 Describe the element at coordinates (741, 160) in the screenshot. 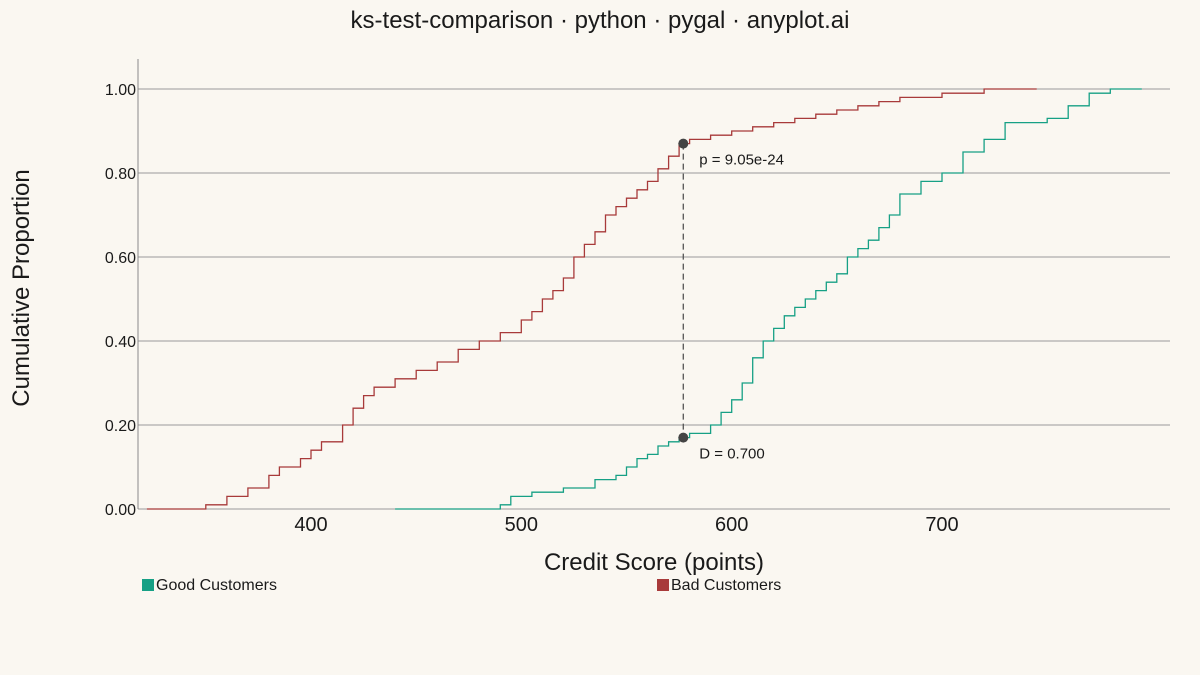

I see `p-value-label: p = 9.05e-24` at that location.